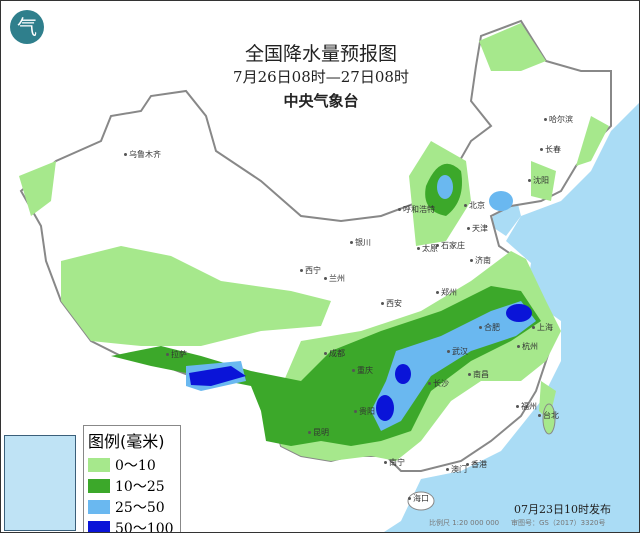  Describe the element at coordinates (418, 498) in the screenshot. I see `city-label: 海口` at that location.